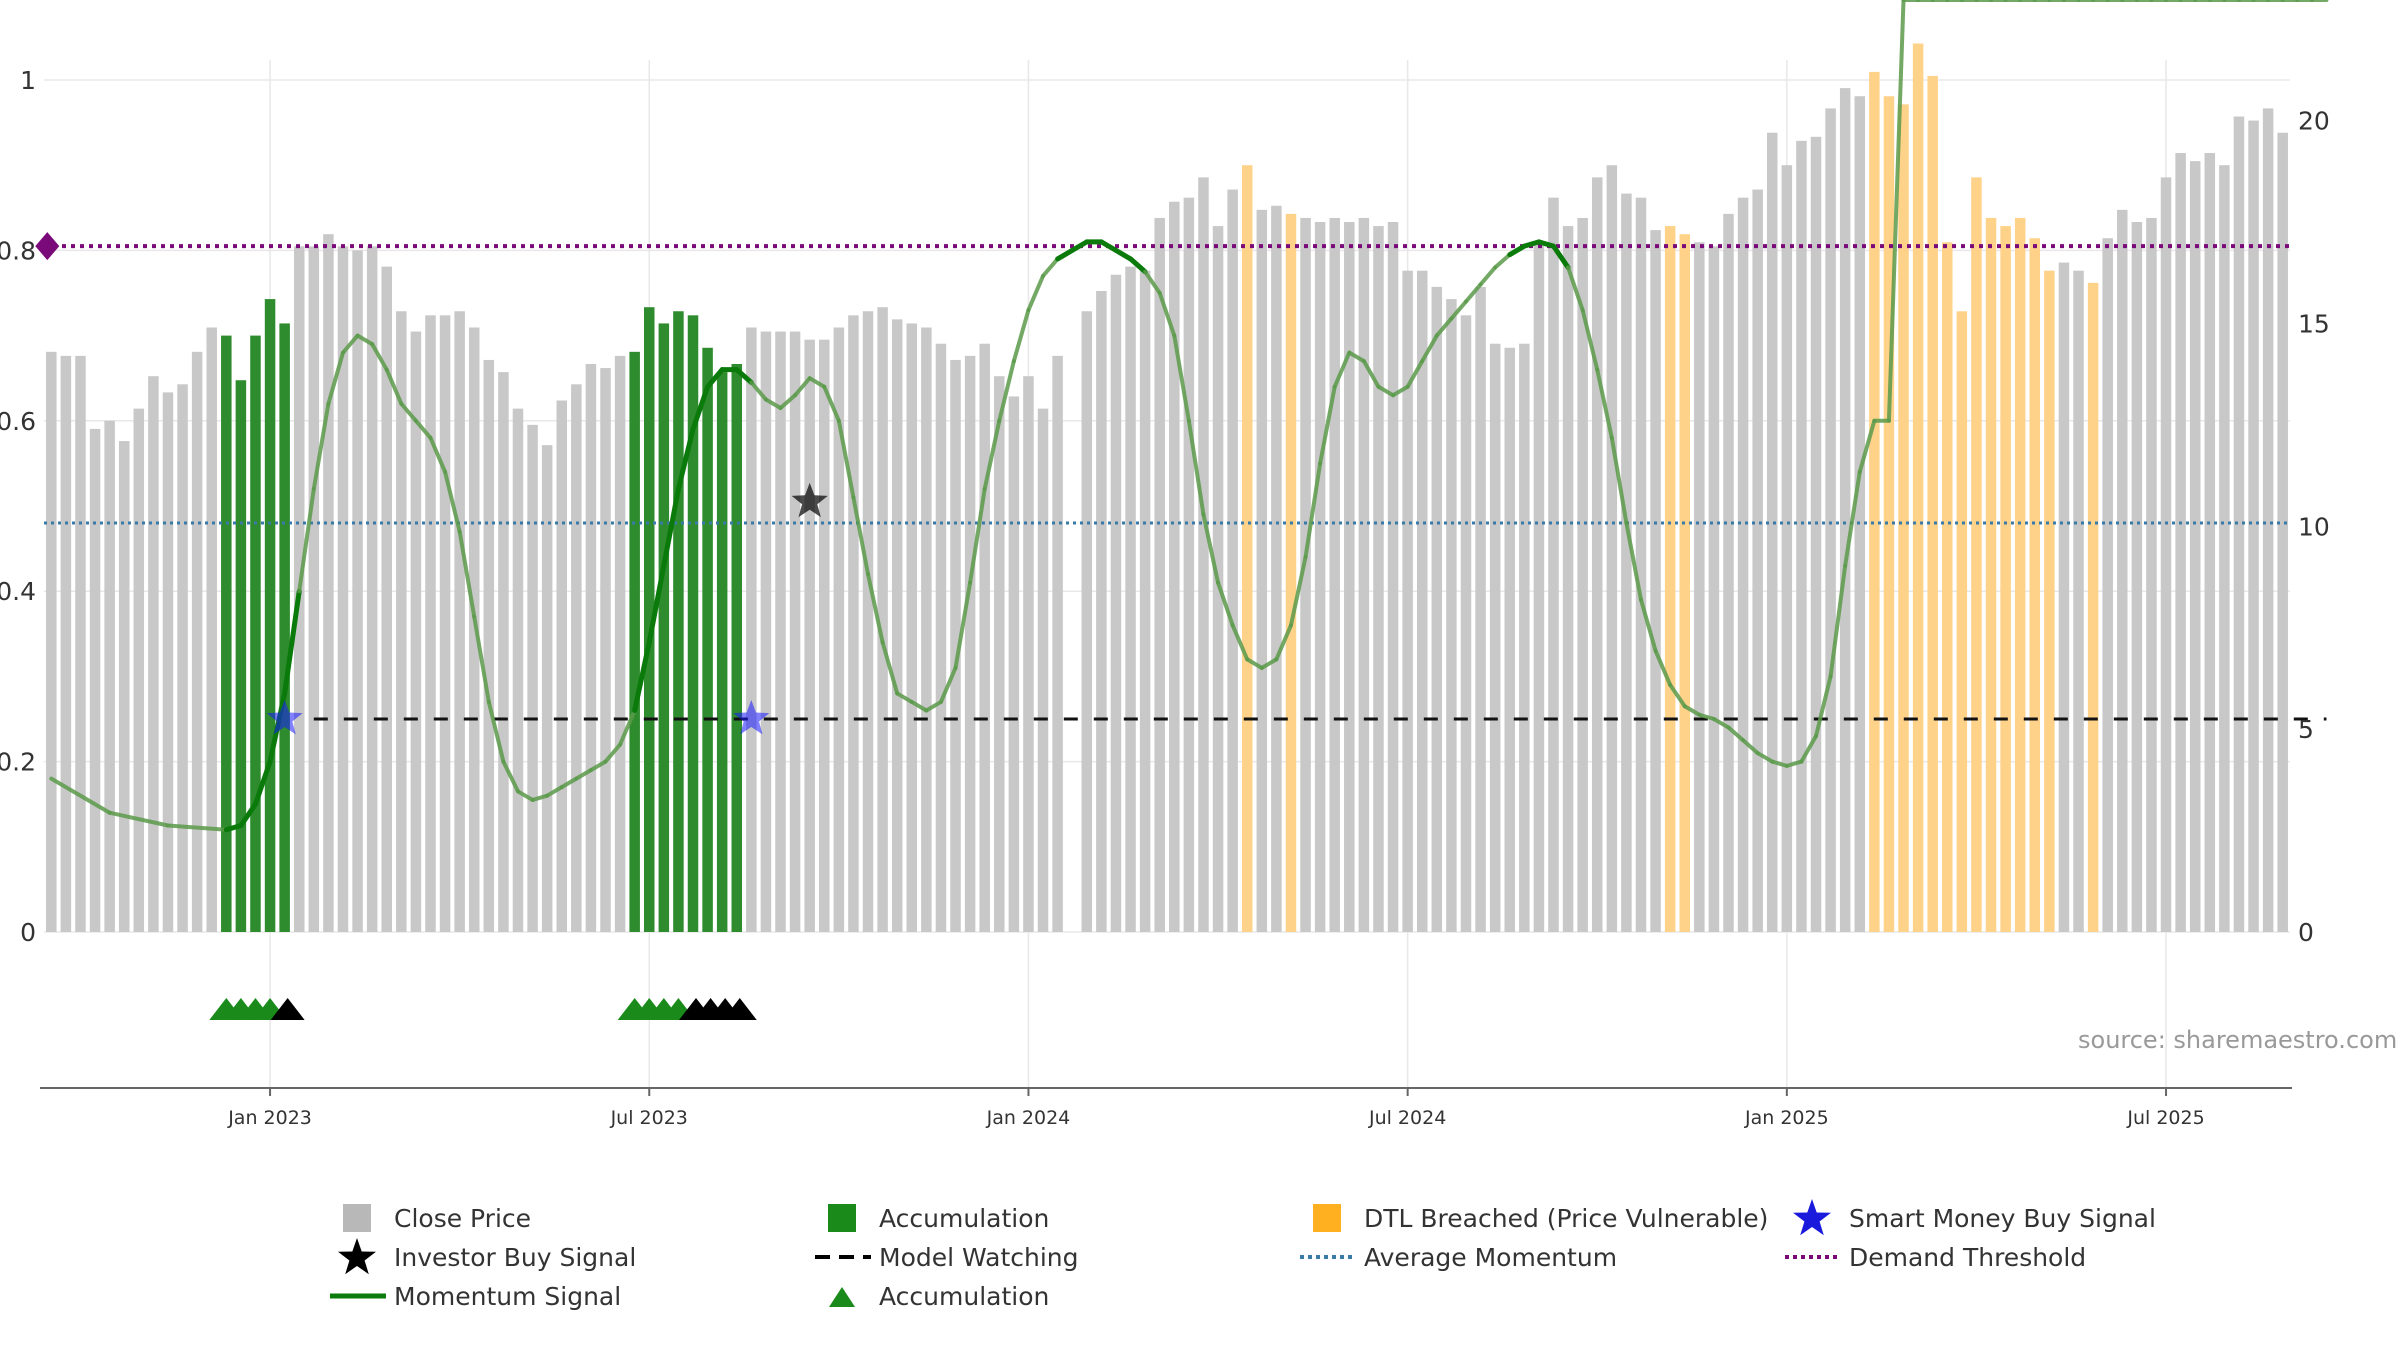 This screenshot has height=1350, width=2400. What do you see at coordinates (18, 762) in the screenshot?
I see `left-tick-label: 0.2` at bounding box center [18, 762].